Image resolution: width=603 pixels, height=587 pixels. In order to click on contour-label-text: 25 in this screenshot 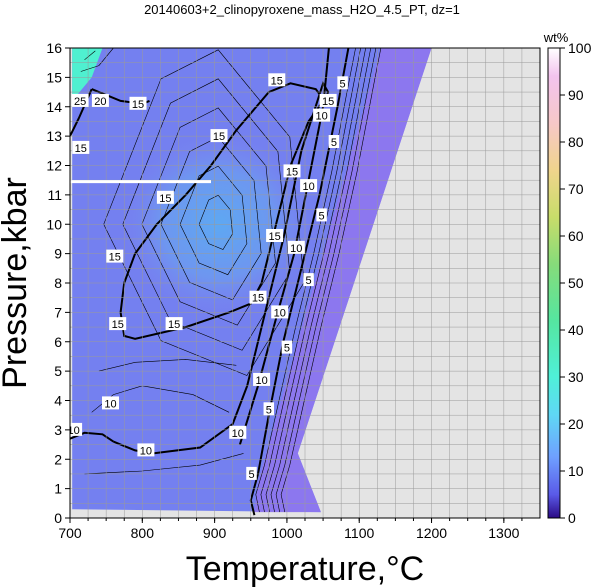, I will do `click(80, 102)`.